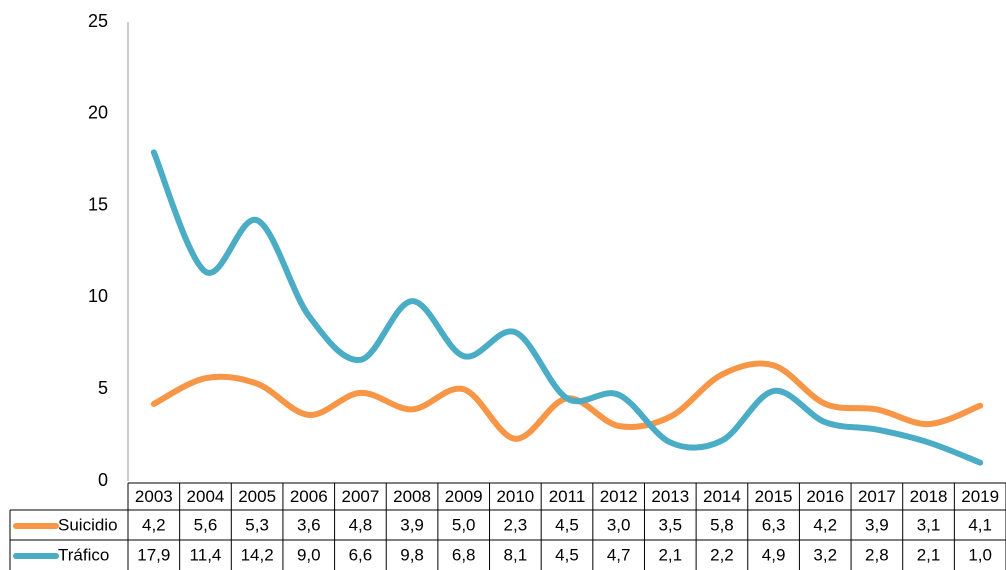 This screenshot has width=1006, height=570. I want to click on y-tick-label: 20, so click(98, 113).